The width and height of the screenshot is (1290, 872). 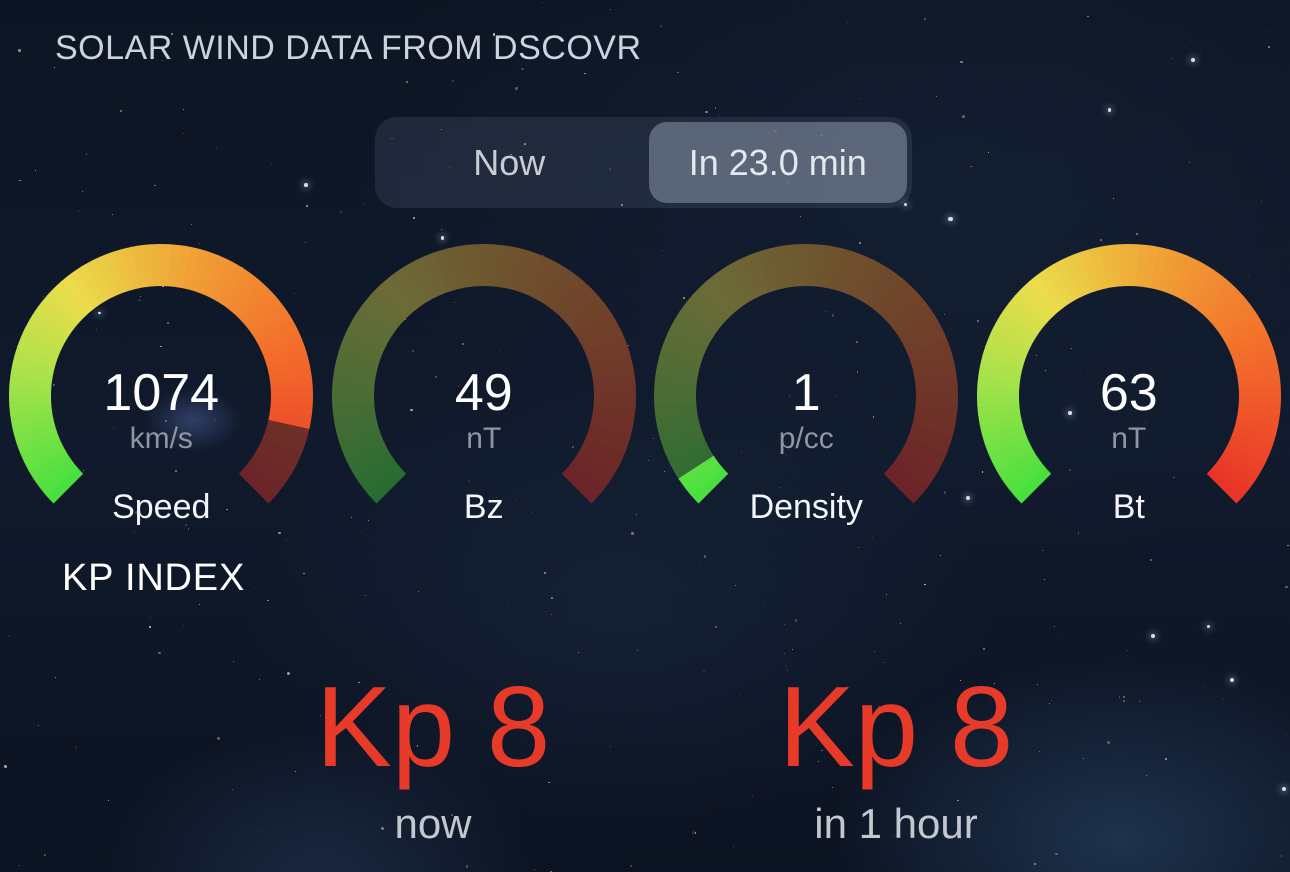 I want to click on gauge-value: 49, so click(x=483, y=393).